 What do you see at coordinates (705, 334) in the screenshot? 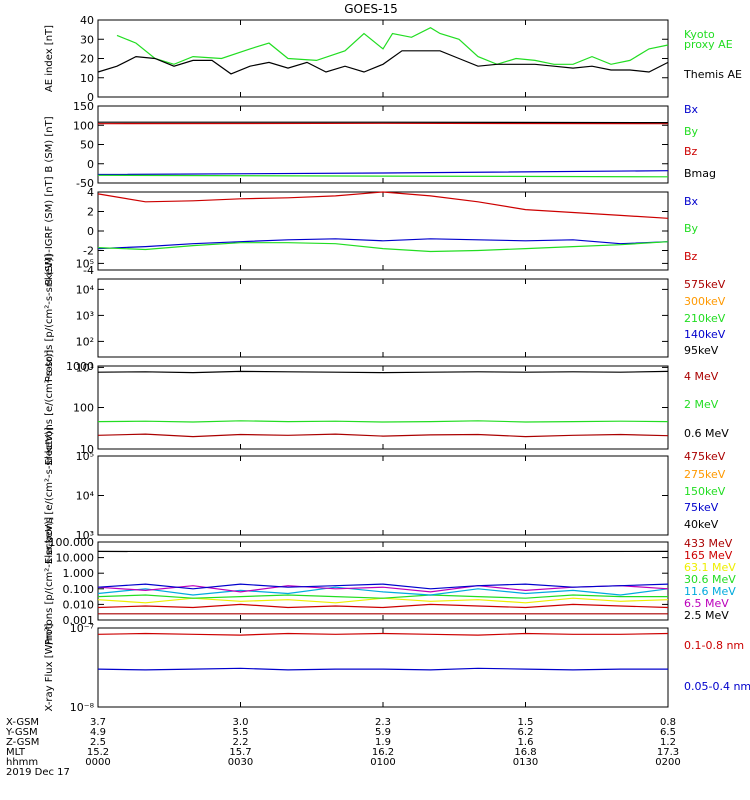
I see `legend-entry: 140keV` at bounding box center [705, 334].